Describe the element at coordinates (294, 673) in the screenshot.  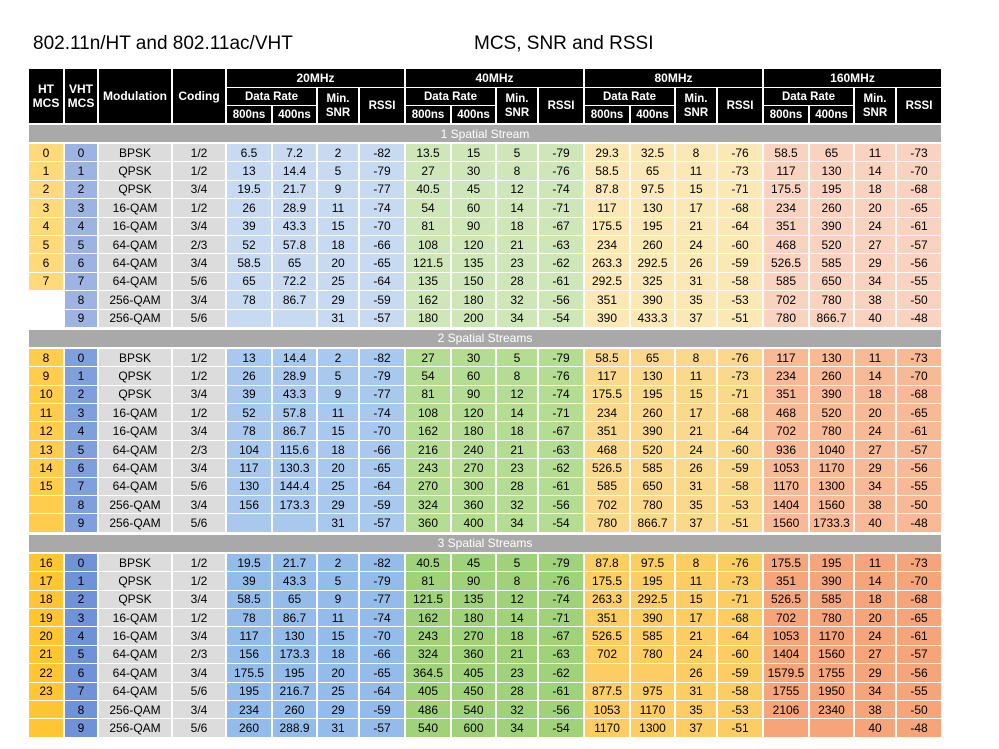
I see `rate-20-400ns-cell: 195` at that location.